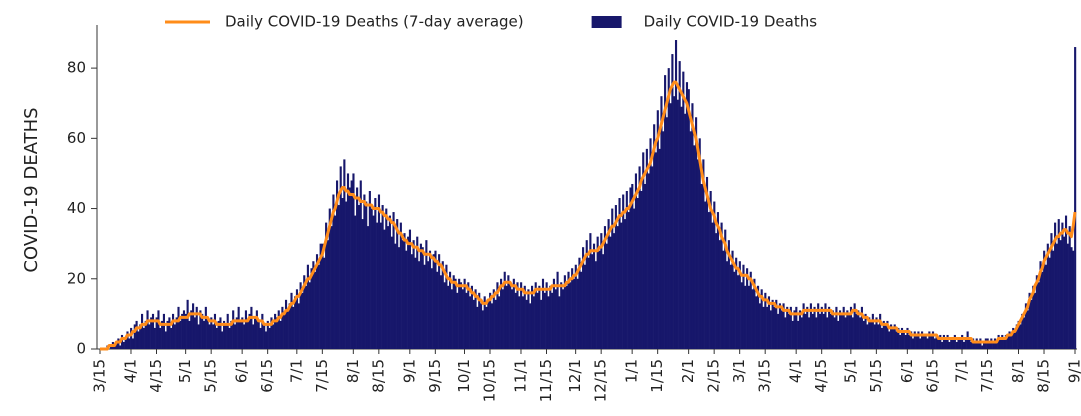 The image size is (1081, 416). Describe the element at coordinates (520, 376) in the screenshot. I see `x-tick-label: 11/1` at that location.